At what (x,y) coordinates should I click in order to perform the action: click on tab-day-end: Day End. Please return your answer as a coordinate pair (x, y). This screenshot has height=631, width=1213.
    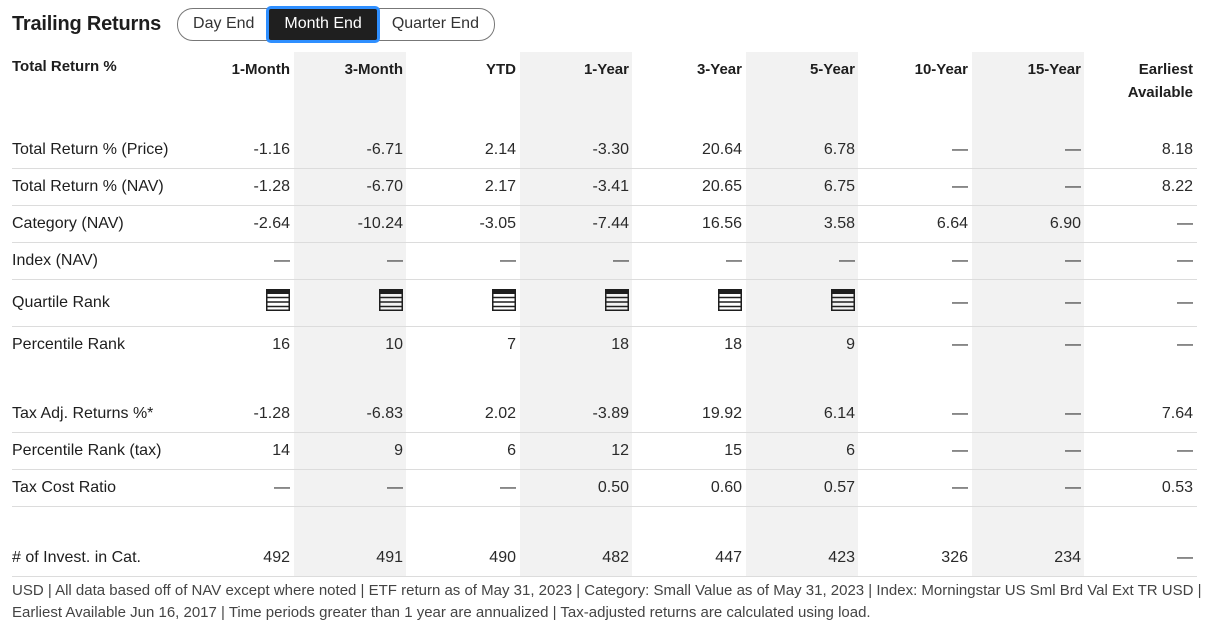
    Looking at the image, I should click on (224, 23).